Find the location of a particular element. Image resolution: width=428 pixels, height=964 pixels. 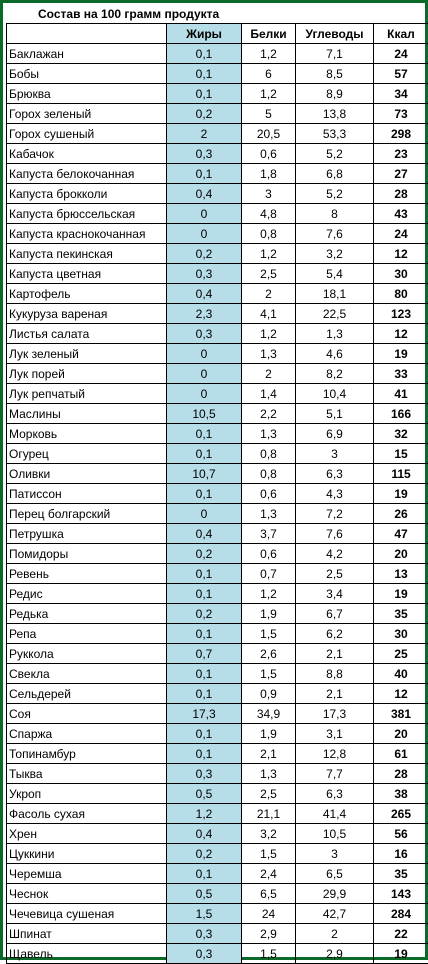

carbs-cell: 6,8 is located at coordinates (335, 174).